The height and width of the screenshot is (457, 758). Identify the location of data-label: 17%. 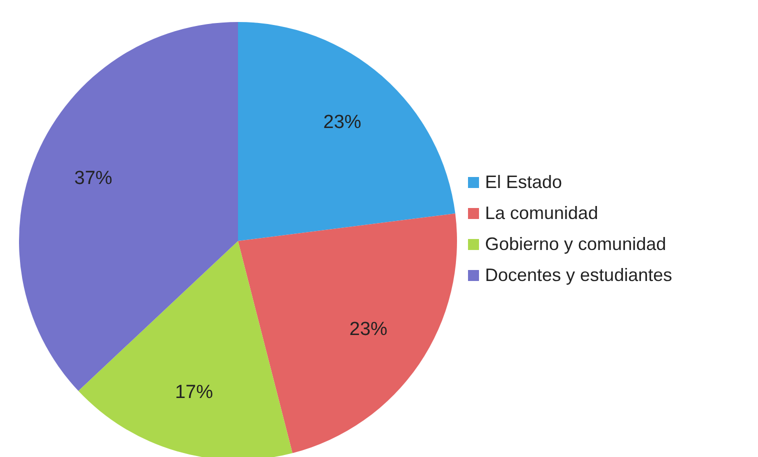
(194, 392).